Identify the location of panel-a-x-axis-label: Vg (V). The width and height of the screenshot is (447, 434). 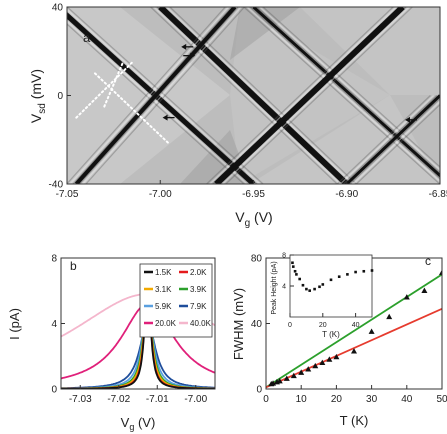
(253, 219).